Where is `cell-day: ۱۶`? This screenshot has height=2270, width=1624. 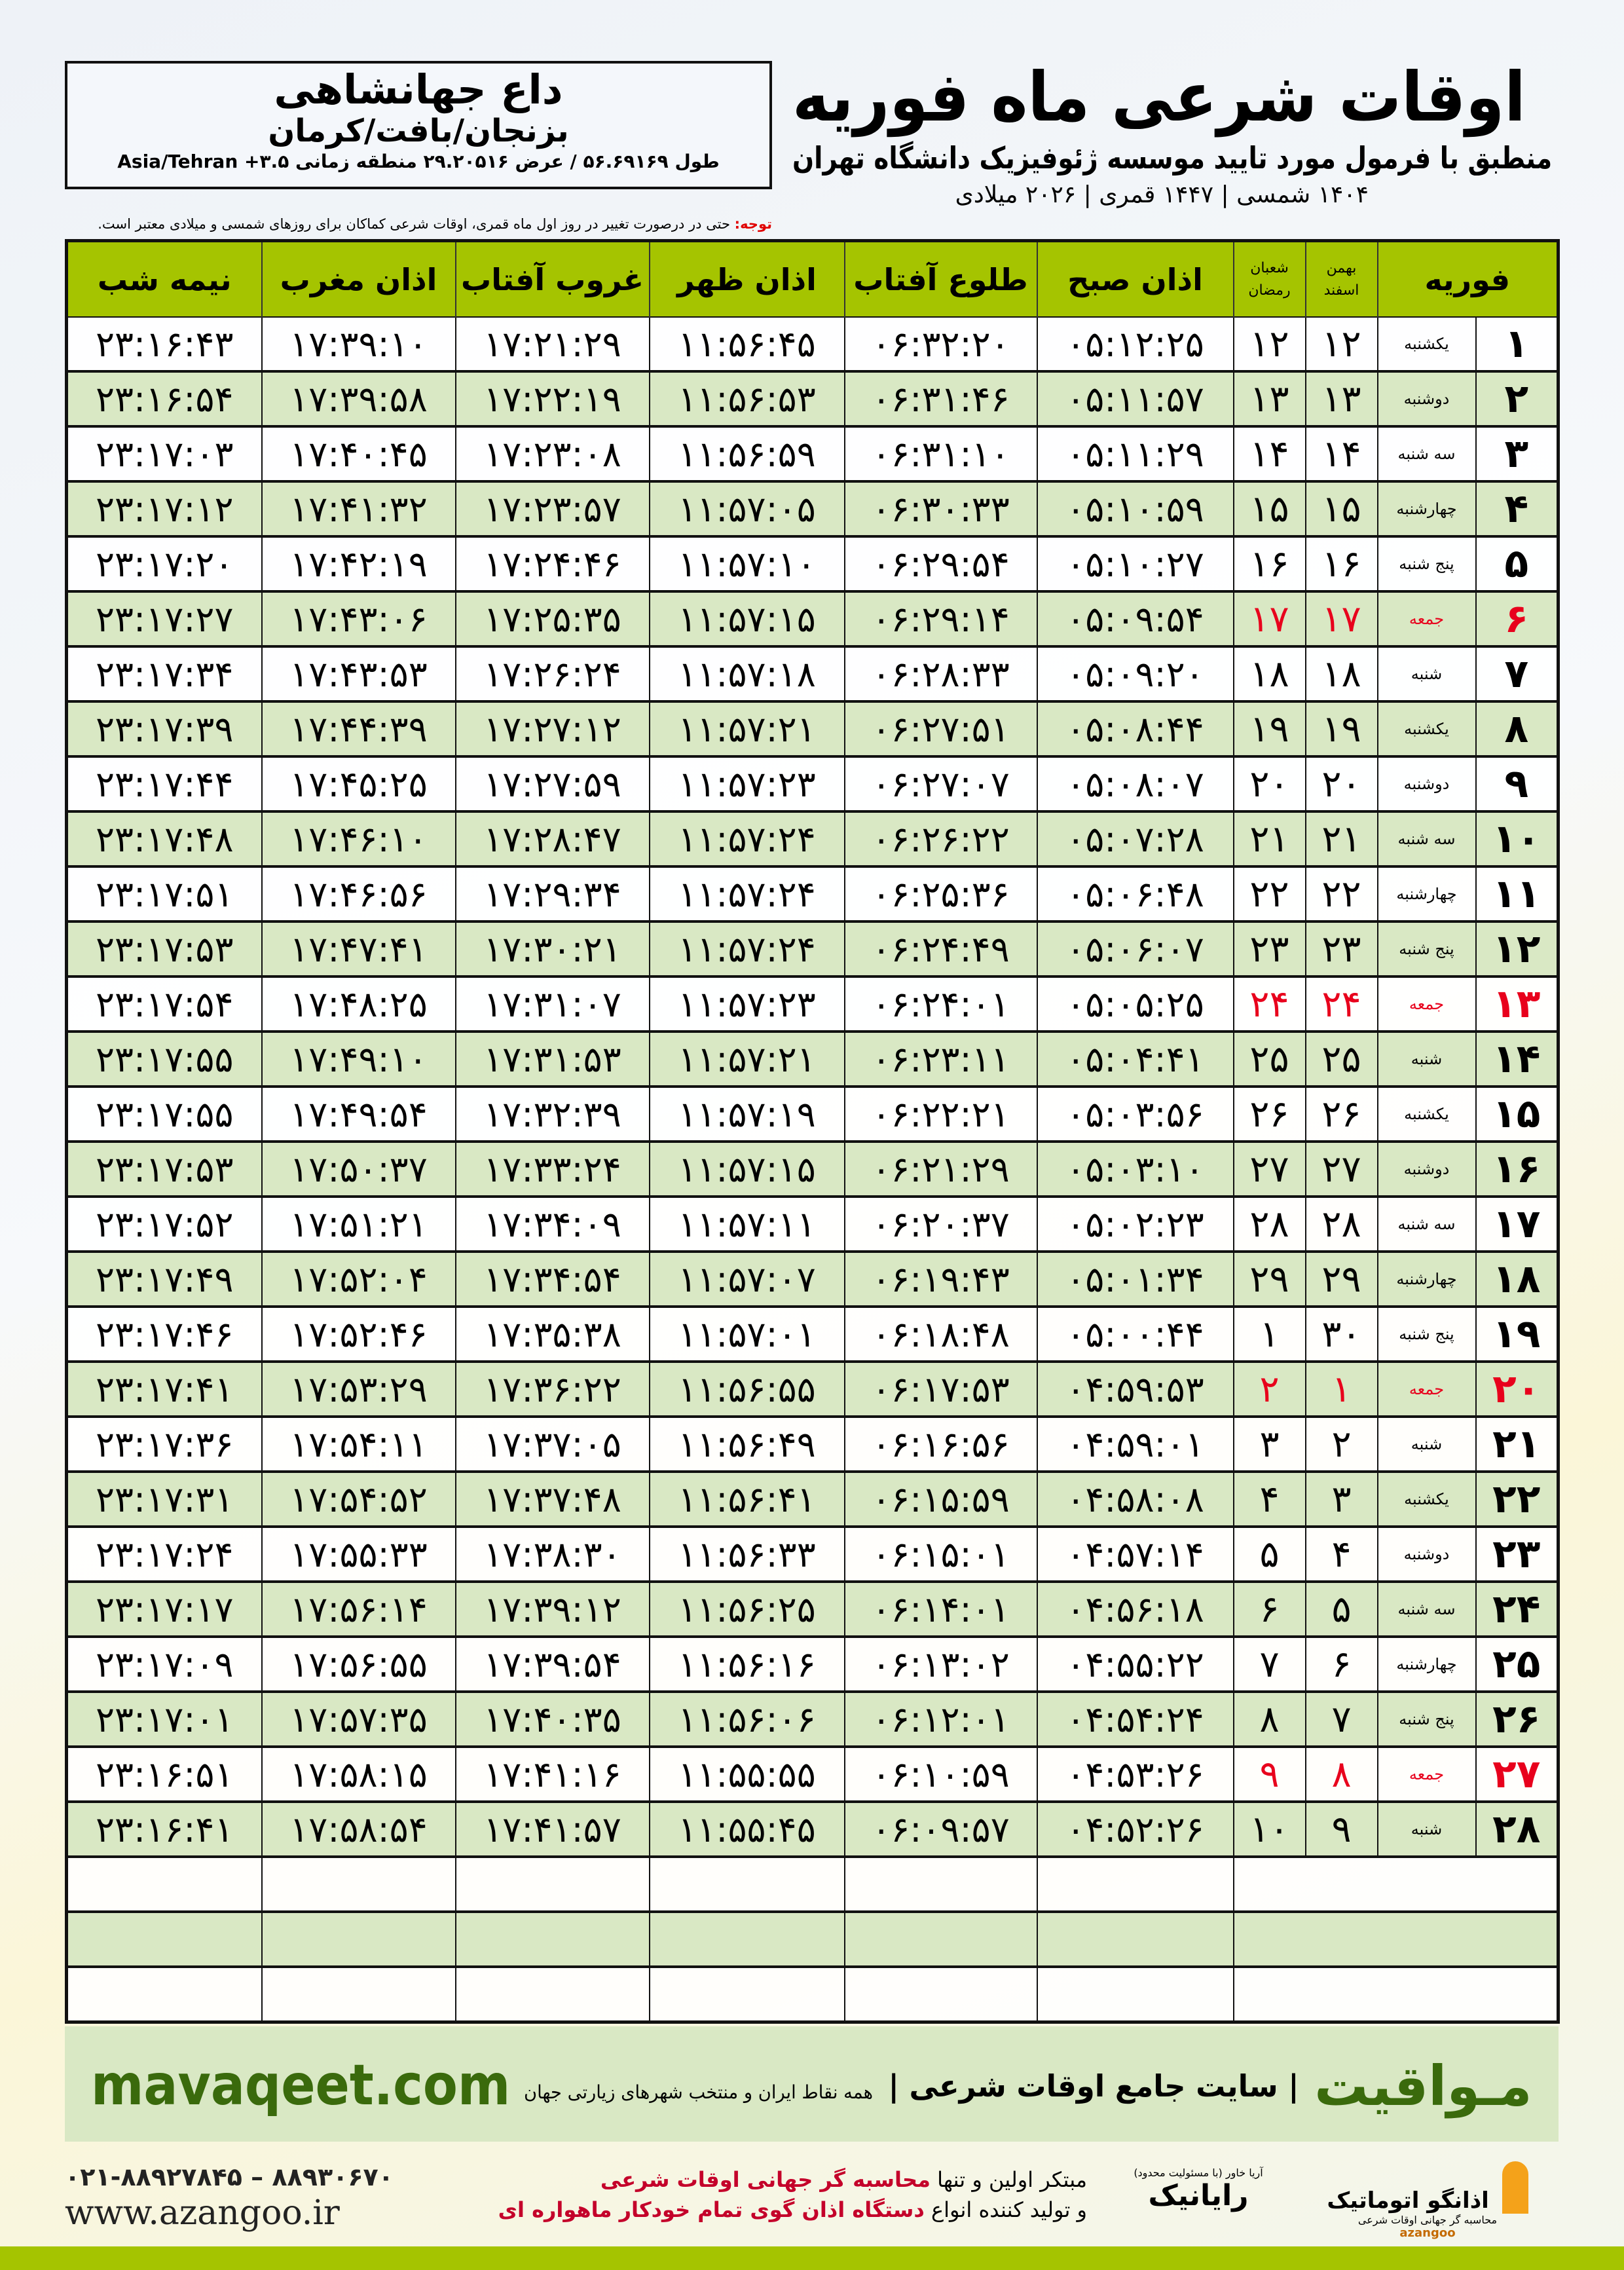 cell-day: ۱۶ is located at coordinates (1517, 1169).